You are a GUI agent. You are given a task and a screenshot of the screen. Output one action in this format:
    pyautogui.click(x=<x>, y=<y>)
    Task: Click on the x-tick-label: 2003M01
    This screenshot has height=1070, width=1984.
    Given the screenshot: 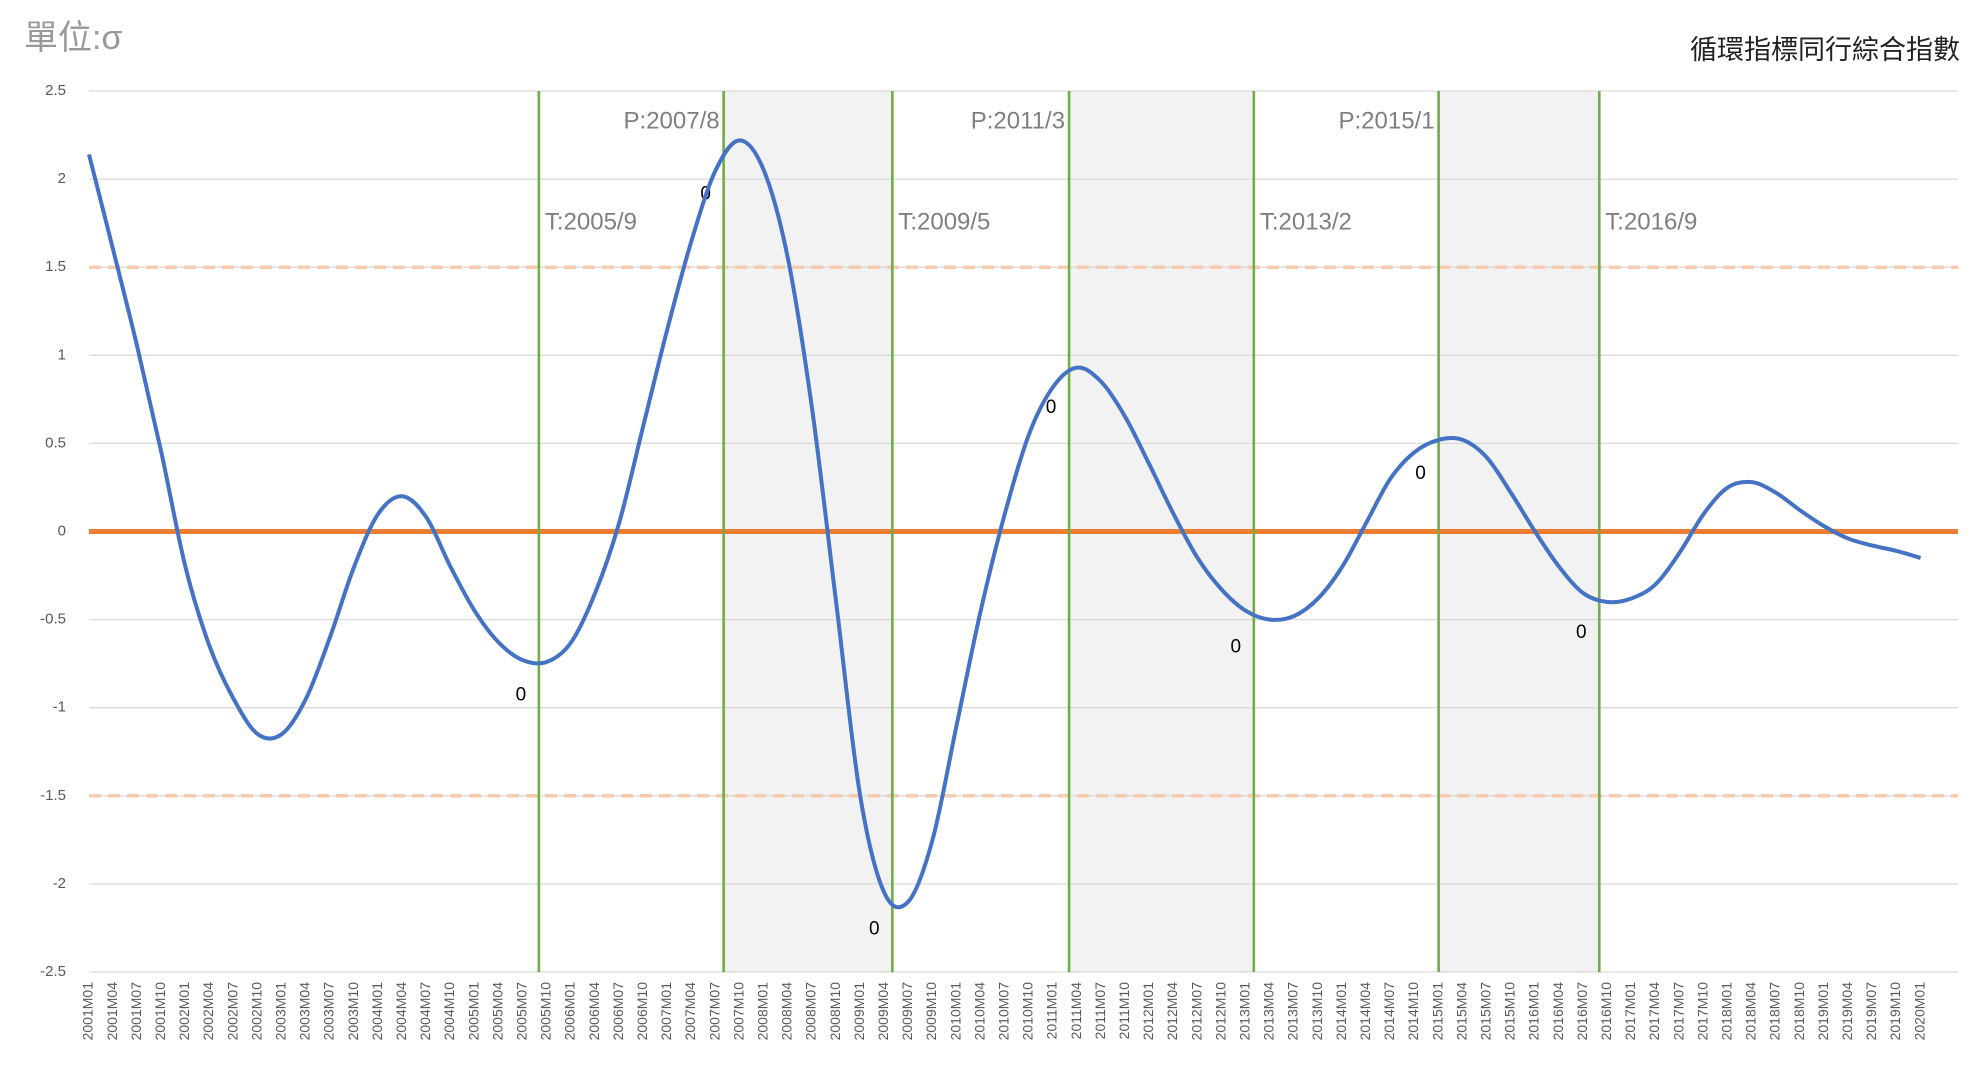 What is the action you would take?
    pyautogui.click(x=281, y=1011)
    